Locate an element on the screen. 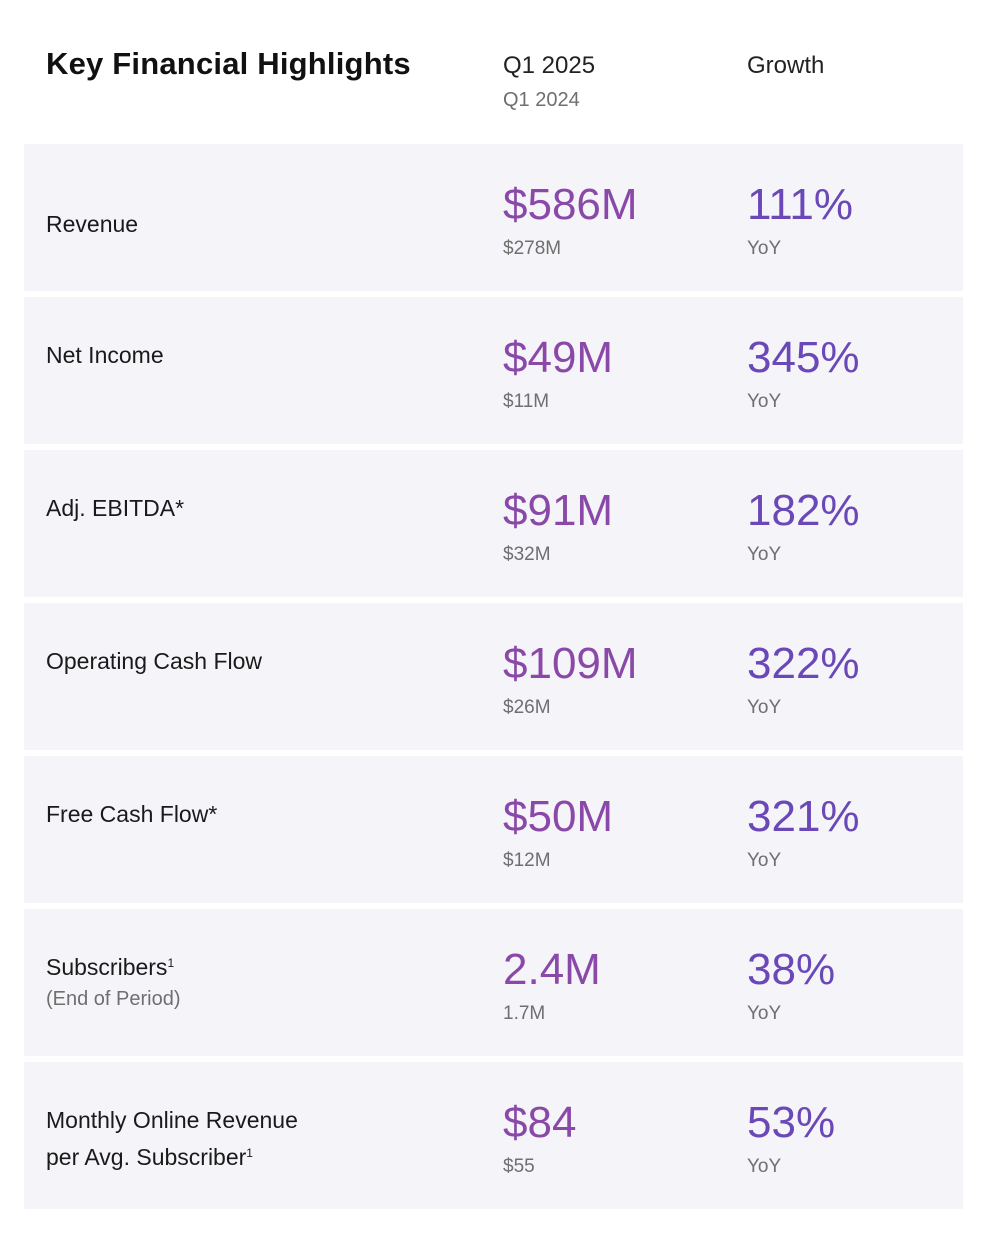  row-free-cash-flow: Free Cash Flow* $50M $12M 321% YoY is located at coordinates (493, 829).